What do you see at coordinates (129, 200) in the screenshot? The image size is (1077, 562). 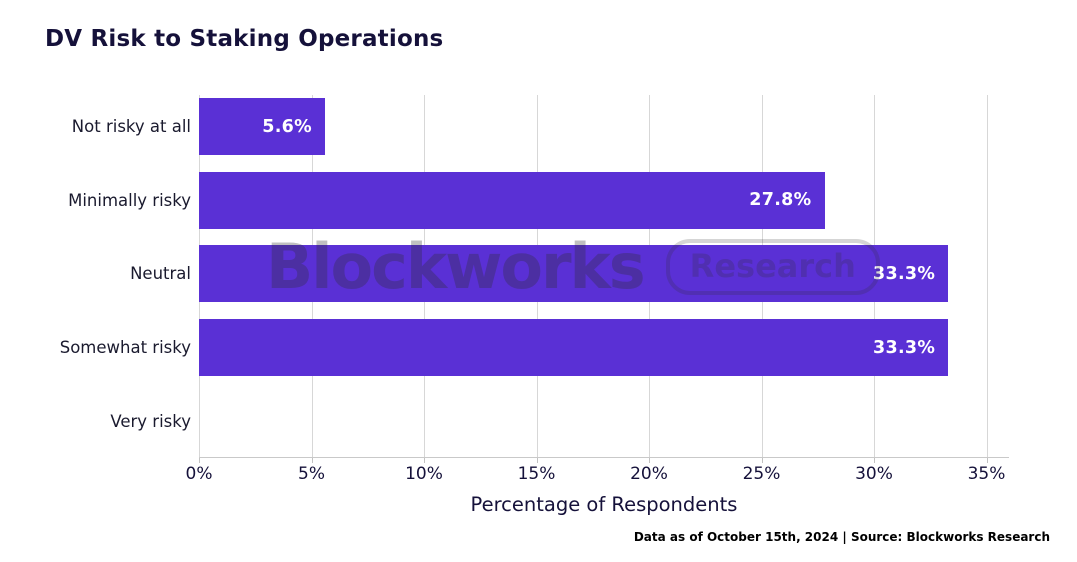 I see `y-tick-label: Minimally risky` at bounding box center [129, 200].